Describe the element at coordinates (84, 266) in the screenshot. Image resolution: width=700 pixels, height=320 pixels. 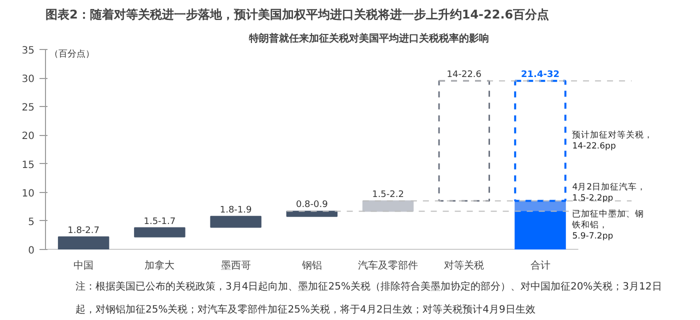
I see `x-tick-label: 中国` at that location.